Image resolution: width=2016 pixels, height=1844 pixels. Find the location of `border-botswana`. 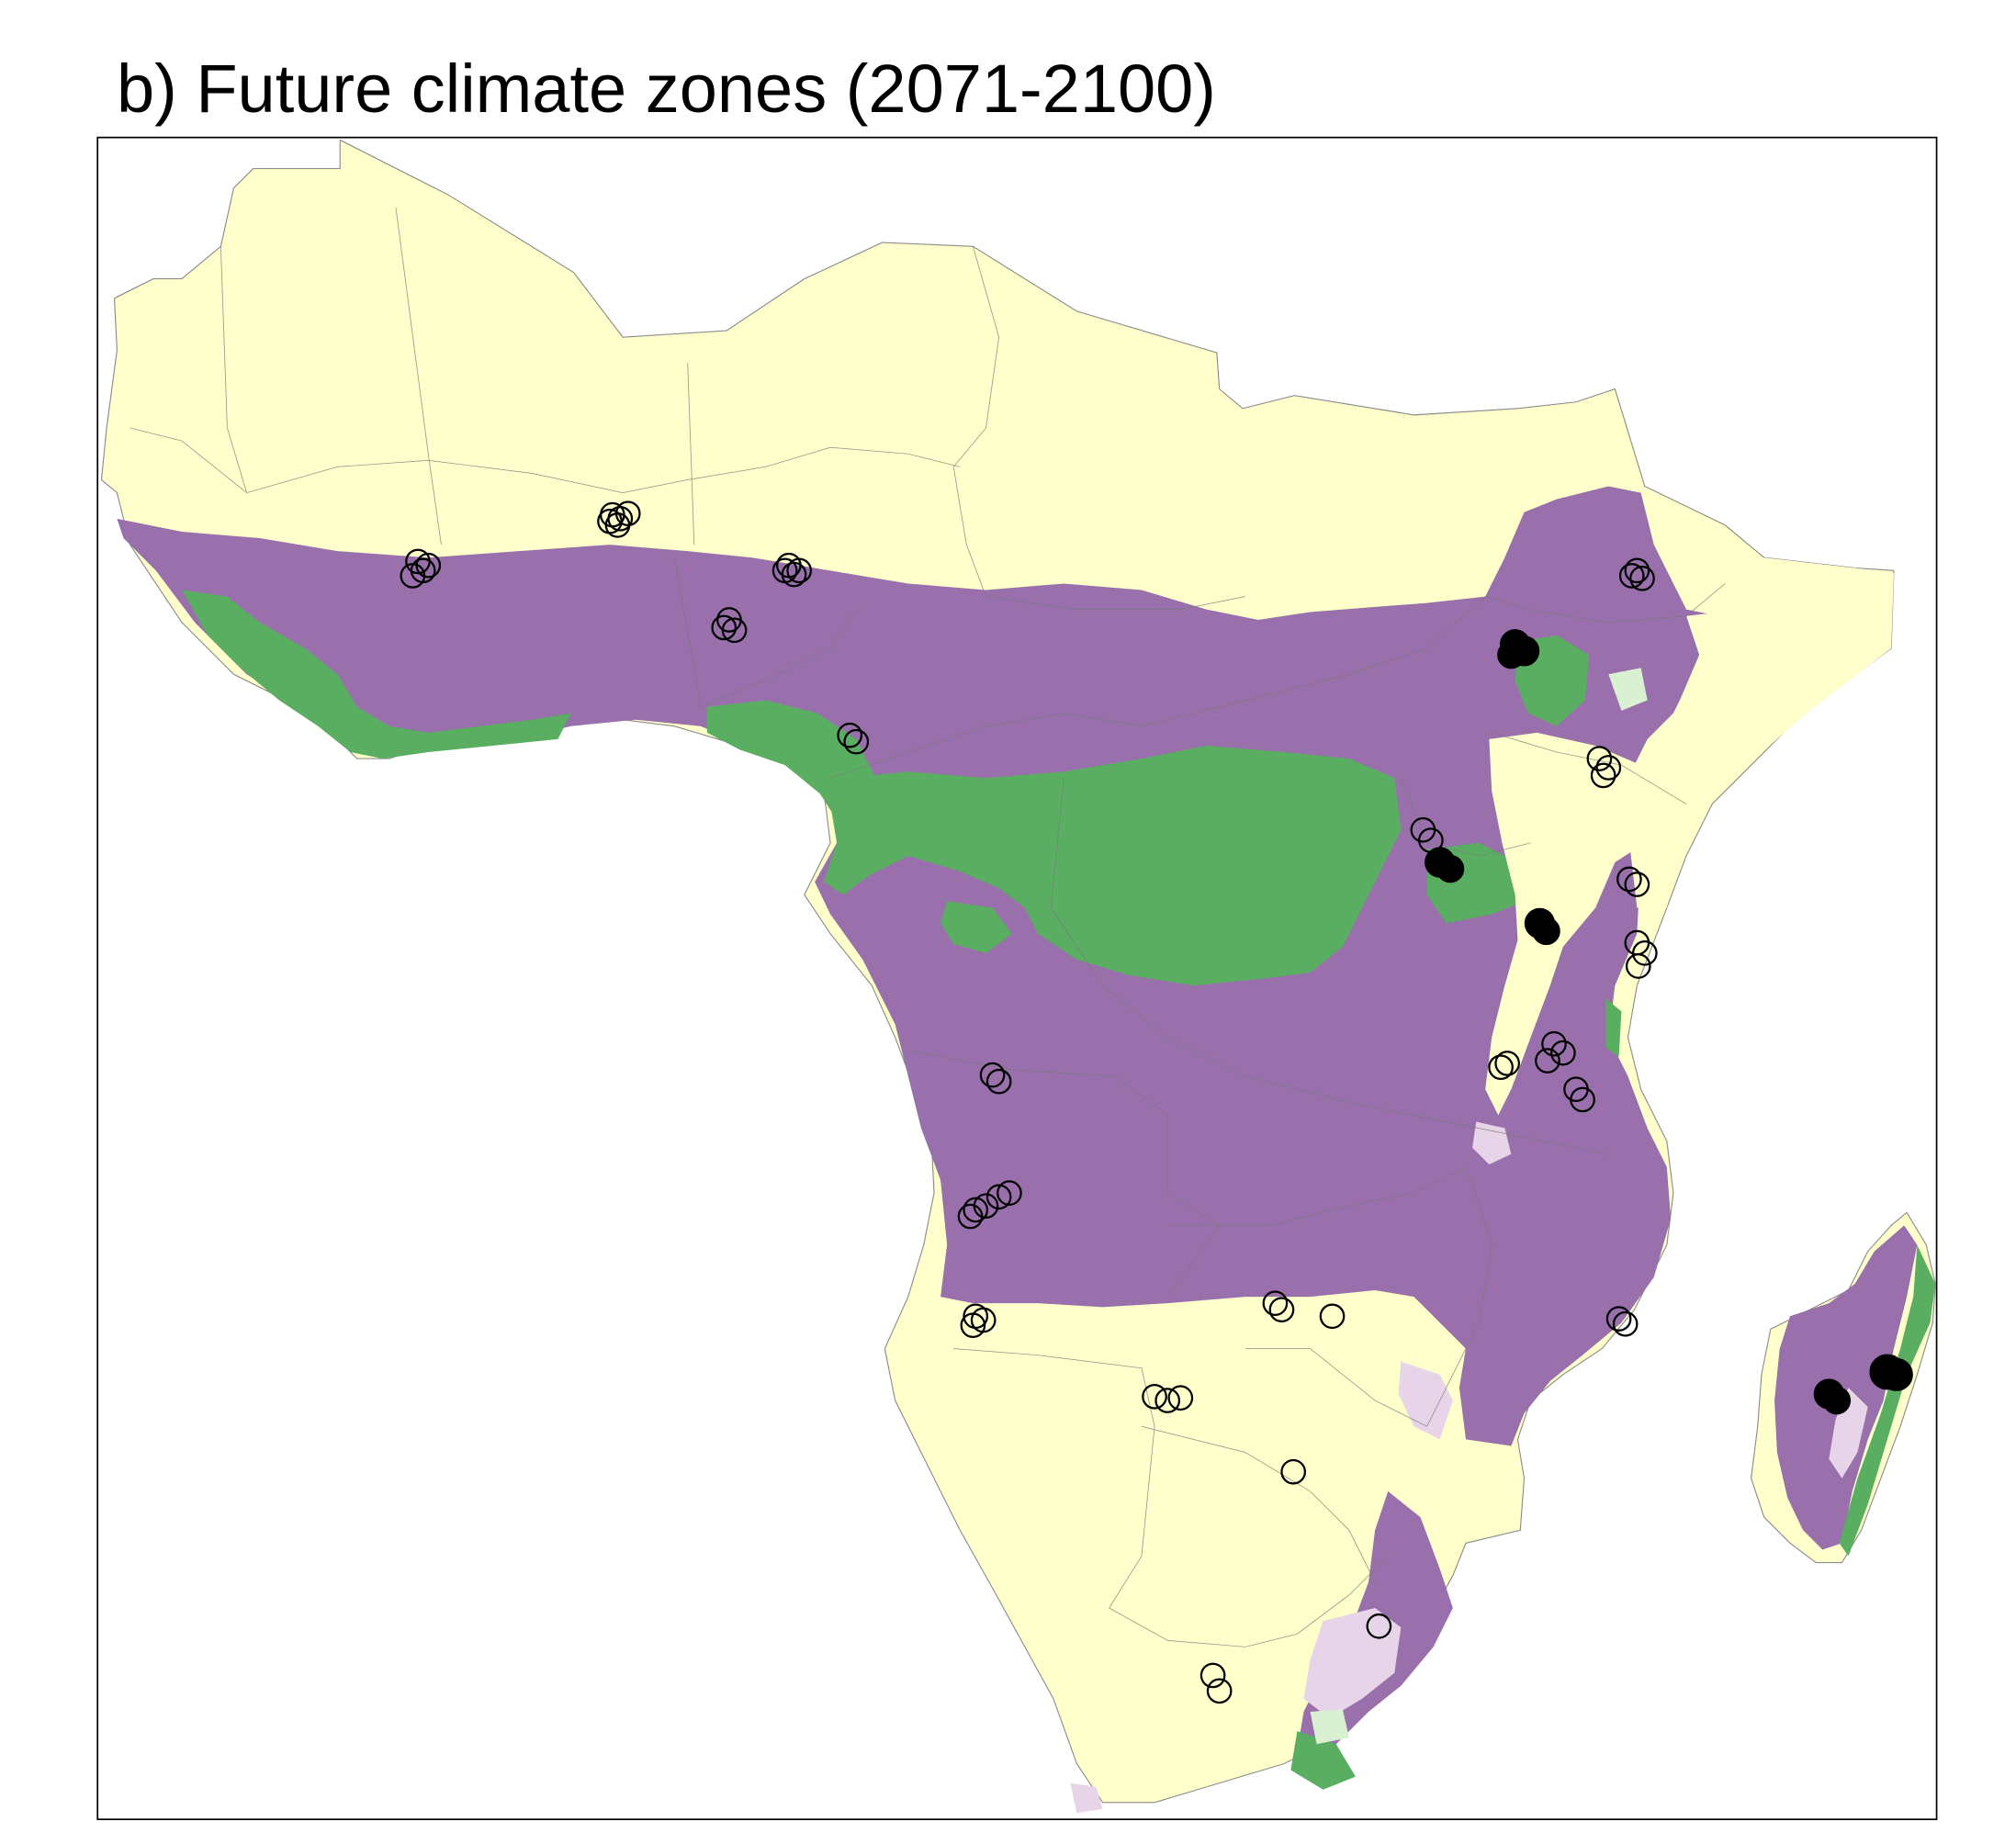

border-botswana is located at coordinates (1259, 1503).